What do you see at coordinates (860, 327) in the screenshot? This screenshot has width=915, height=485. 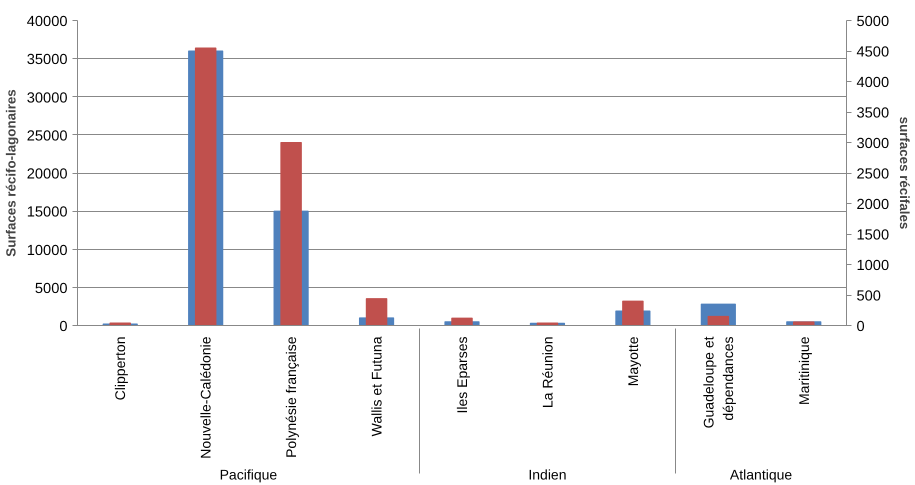 I see `y2-tick-label: 0` at bounding box center [860, 327].